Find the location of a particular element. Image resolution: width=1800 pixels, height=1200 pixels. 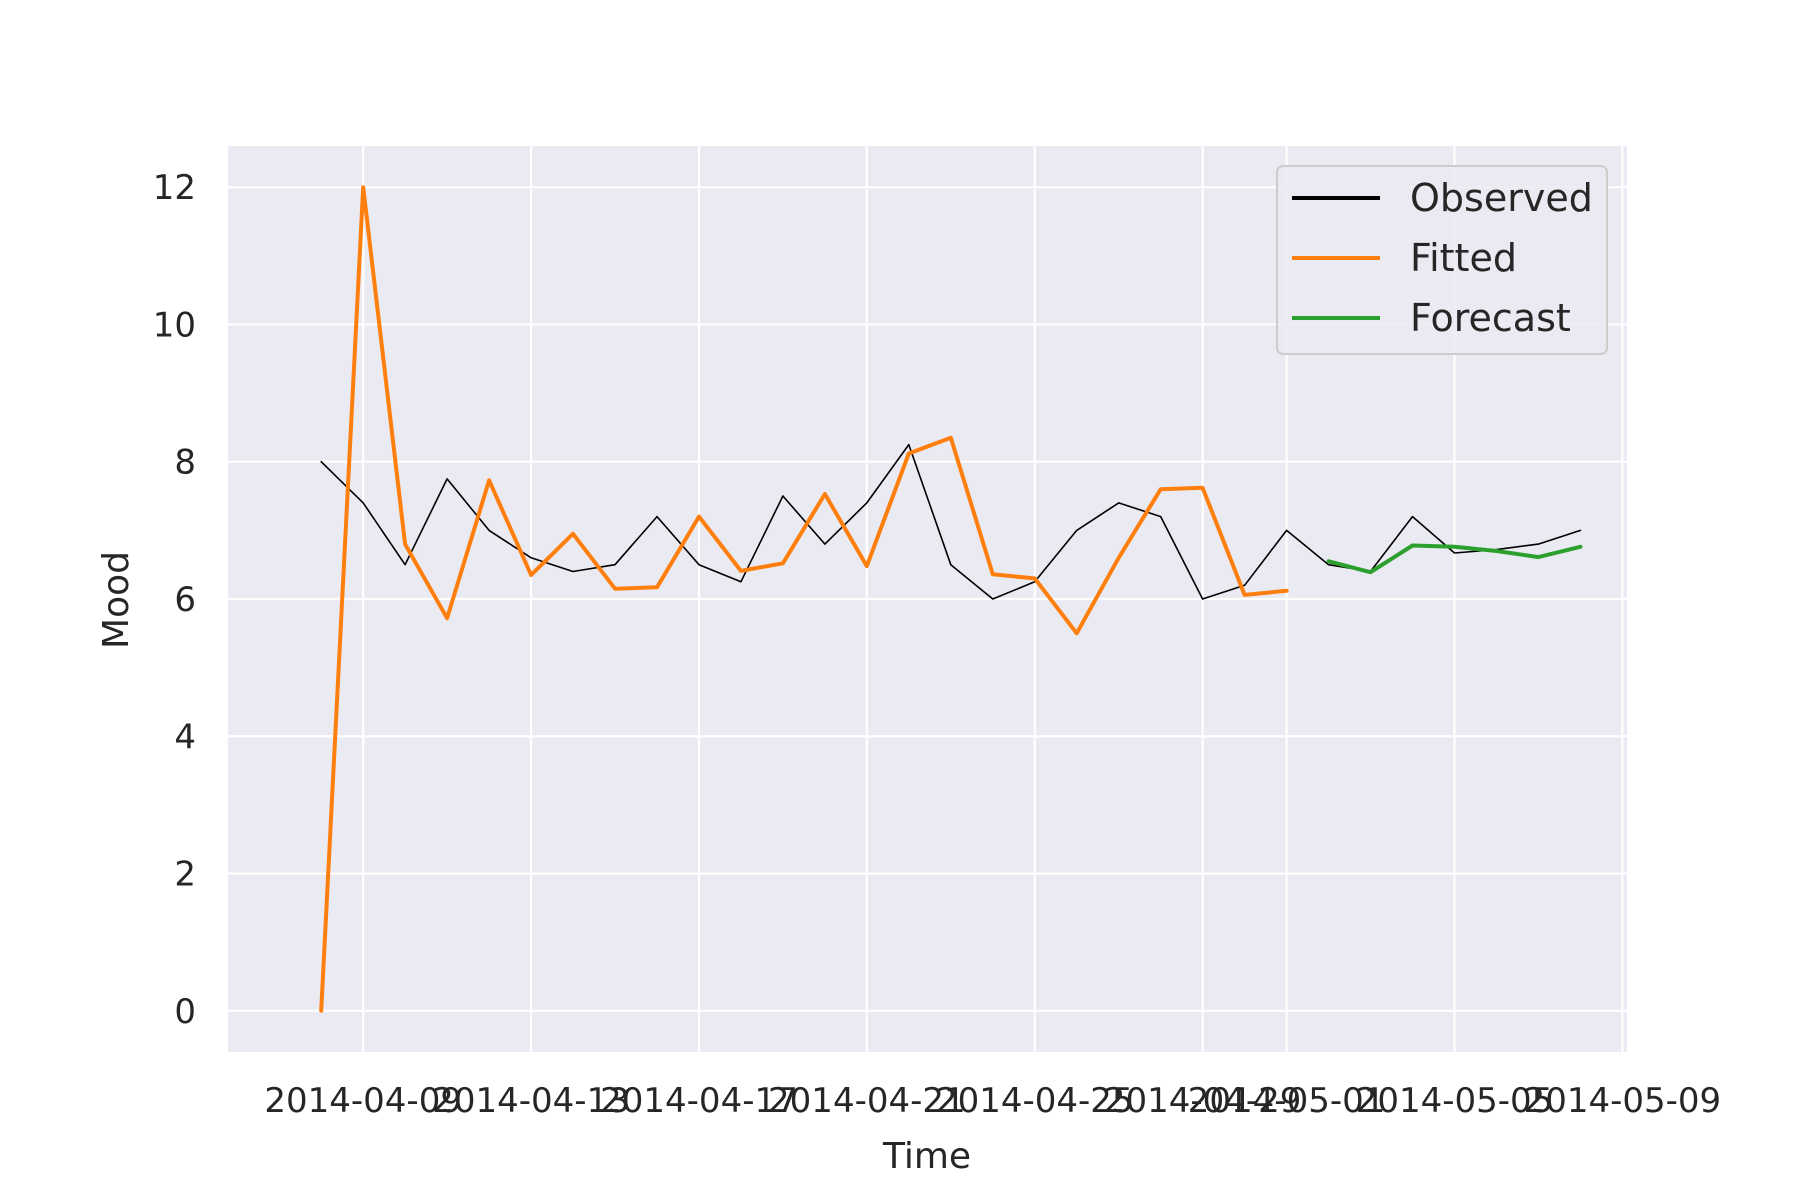

legend-label-observed: Observed is located at coordinates (1501, 198).